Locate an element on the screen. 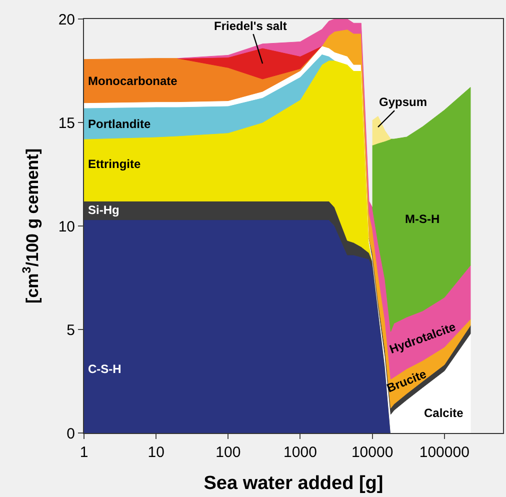 The height and width of the screenshot is (497, 506). x-tick-label: 100000 is located at coordinates (444, 452).